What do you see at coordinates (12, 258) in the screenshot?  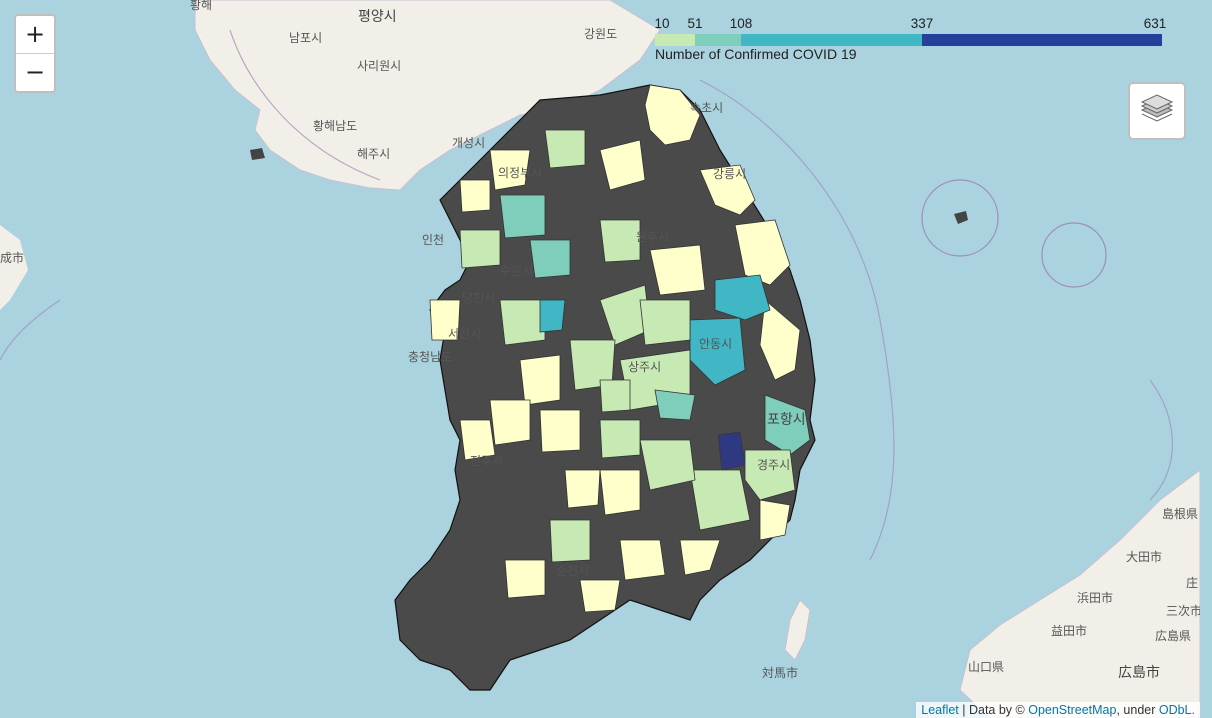 I see `place-label: 成市` at bounding box center [12, 258].